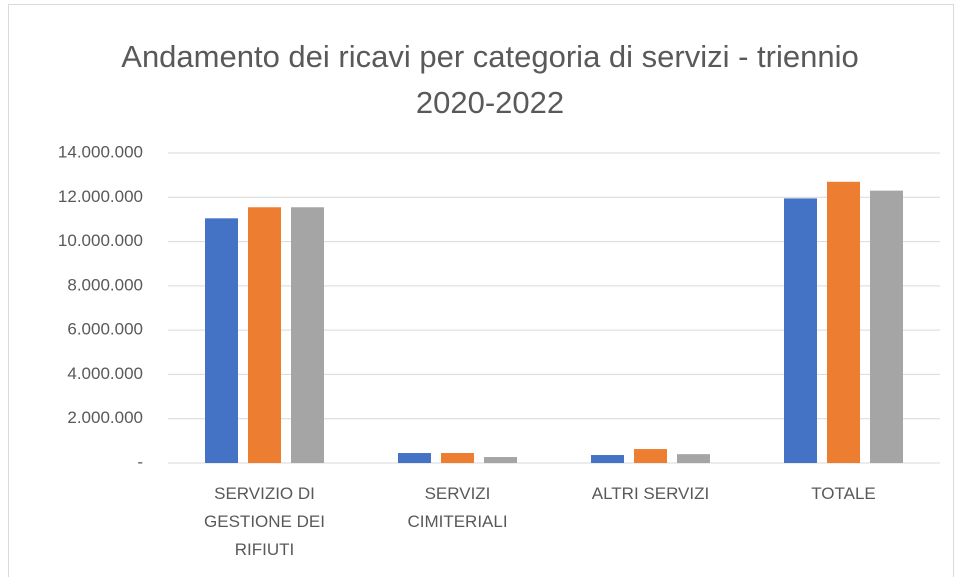 The width and height of the screenshot is (958, 577). I want to click on y-tick-label: 10.000.000, so click(100, 240).